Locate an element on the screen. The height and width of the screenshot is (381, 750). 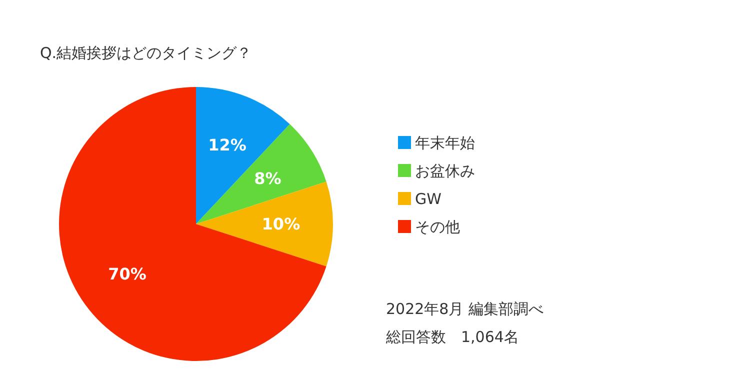
legend-label: 年末年始 is located at coordinates (445, 143).